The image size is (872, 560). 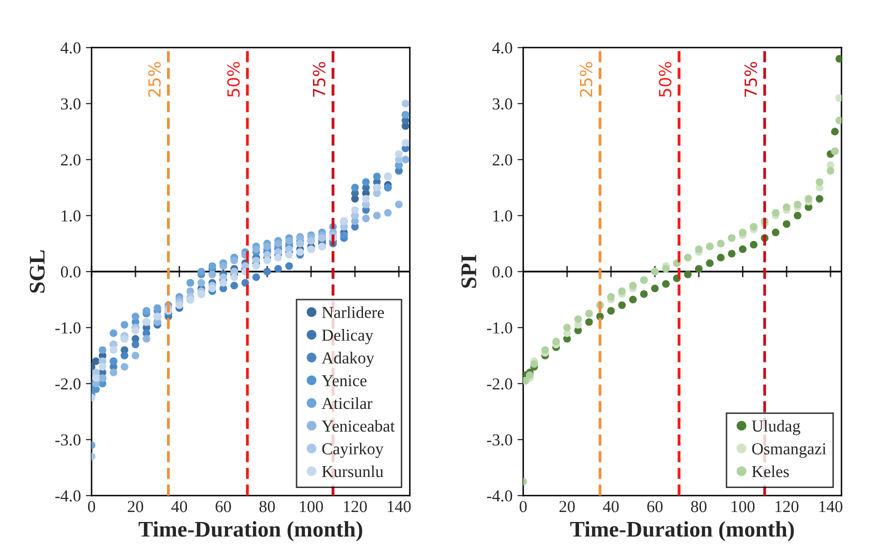 I want to click on legend-label: Narlidere, so click(x=353, y=312).